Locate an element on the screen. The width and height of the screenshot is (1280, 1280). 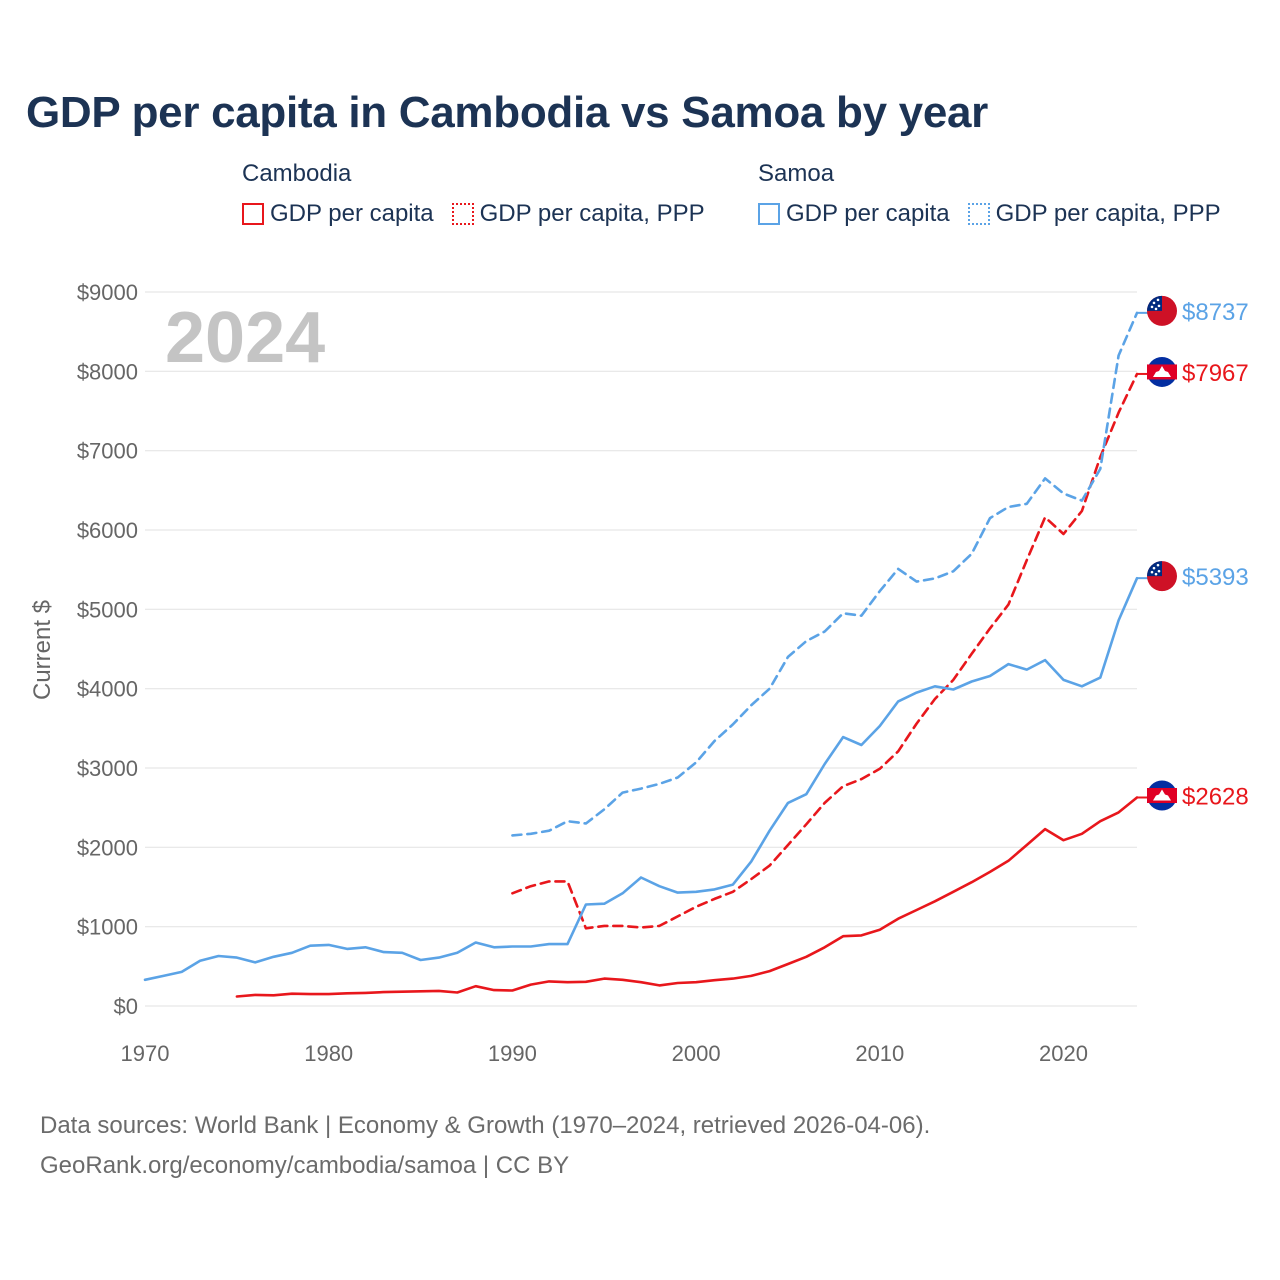
end-value-label: $8737 is located at coordinates (1215, 312).